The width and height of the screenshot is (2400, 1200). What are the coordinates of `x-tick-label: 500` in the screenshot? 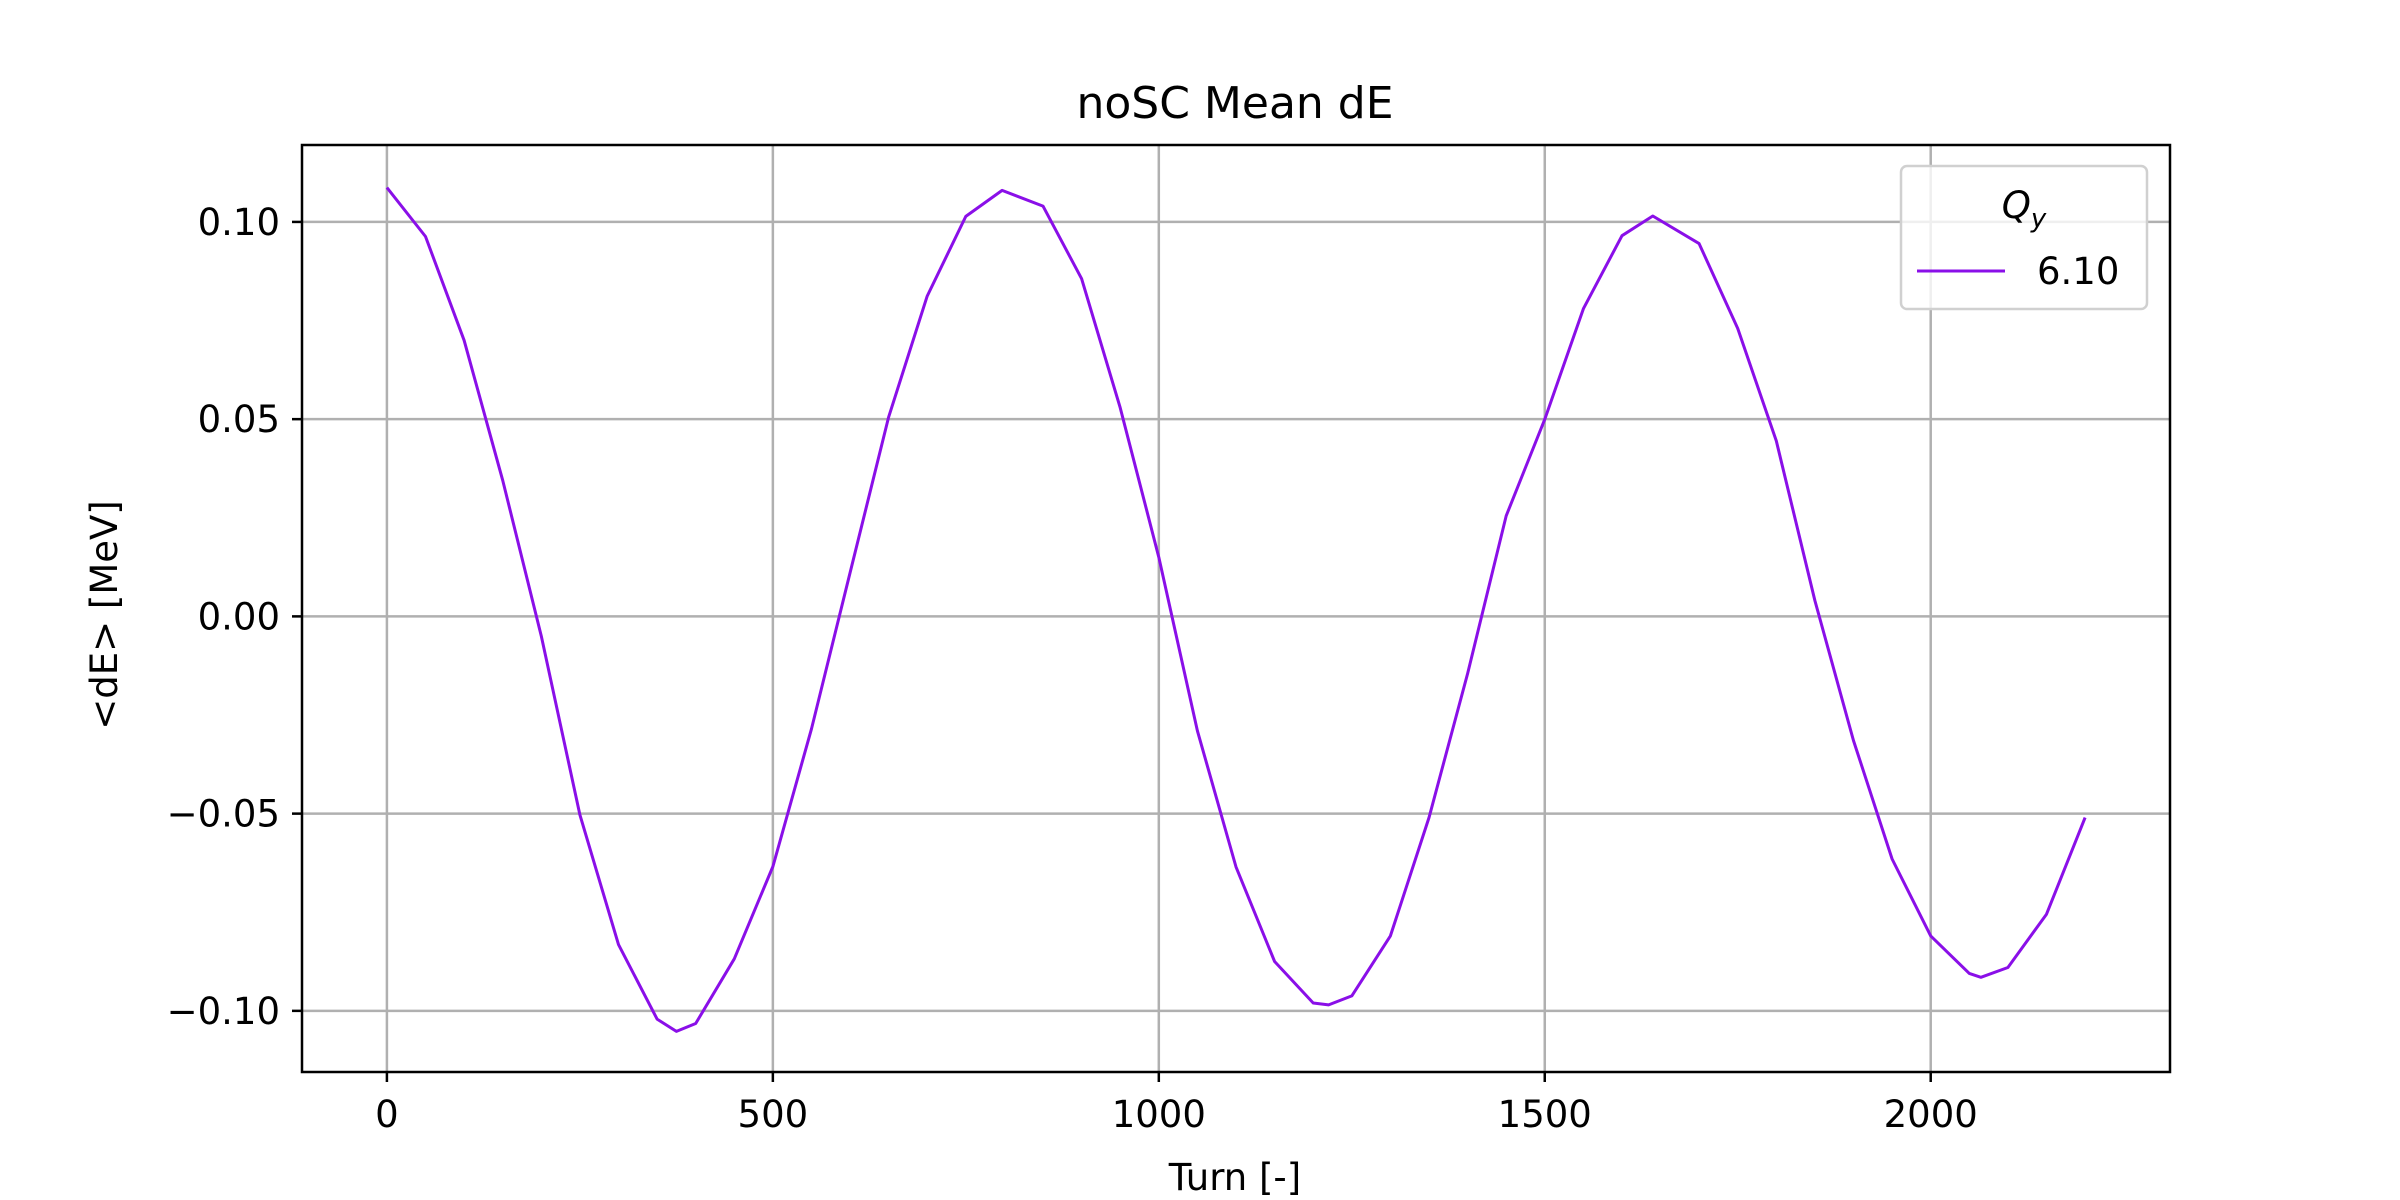 It's located at (773, 1114).